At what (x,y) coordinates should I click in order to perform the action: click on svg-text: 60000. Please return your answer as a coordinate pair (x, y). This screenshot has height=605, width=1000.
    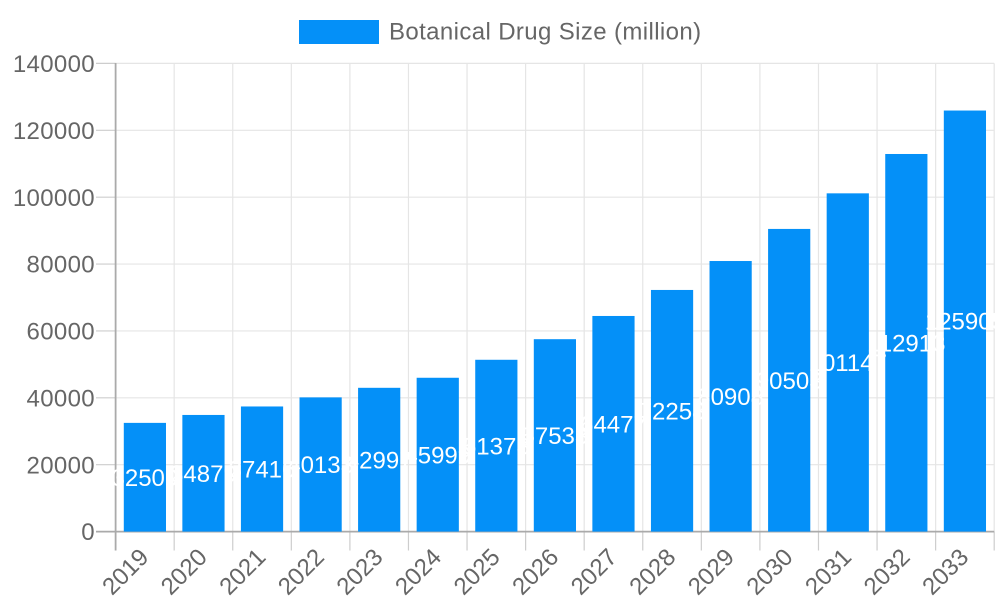
    Looking at the image, I should click on (61, 332).